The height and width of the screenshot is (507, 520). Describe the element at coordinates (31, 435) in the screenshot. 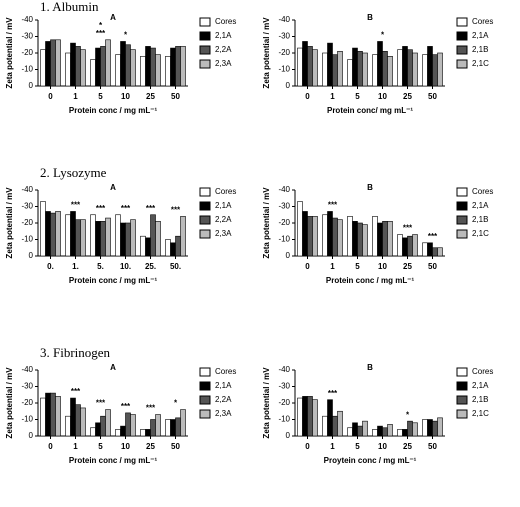

I see `y-tick-label: 0` at that location.